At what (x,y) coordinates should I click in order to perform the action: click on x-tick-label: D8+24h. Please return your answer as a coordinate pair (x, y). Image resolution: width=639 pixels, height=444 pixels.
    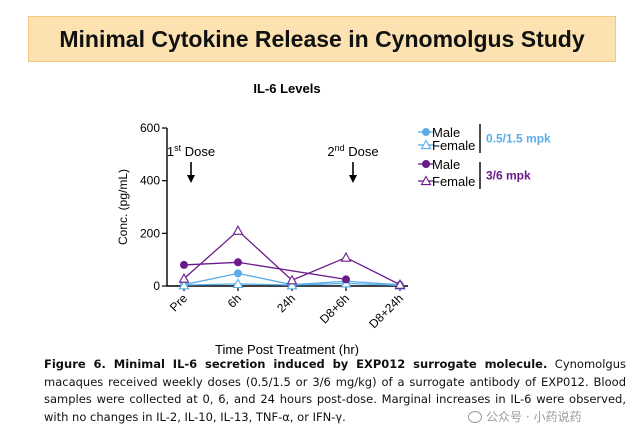
    Looking at the image, I should click on (386, 311).